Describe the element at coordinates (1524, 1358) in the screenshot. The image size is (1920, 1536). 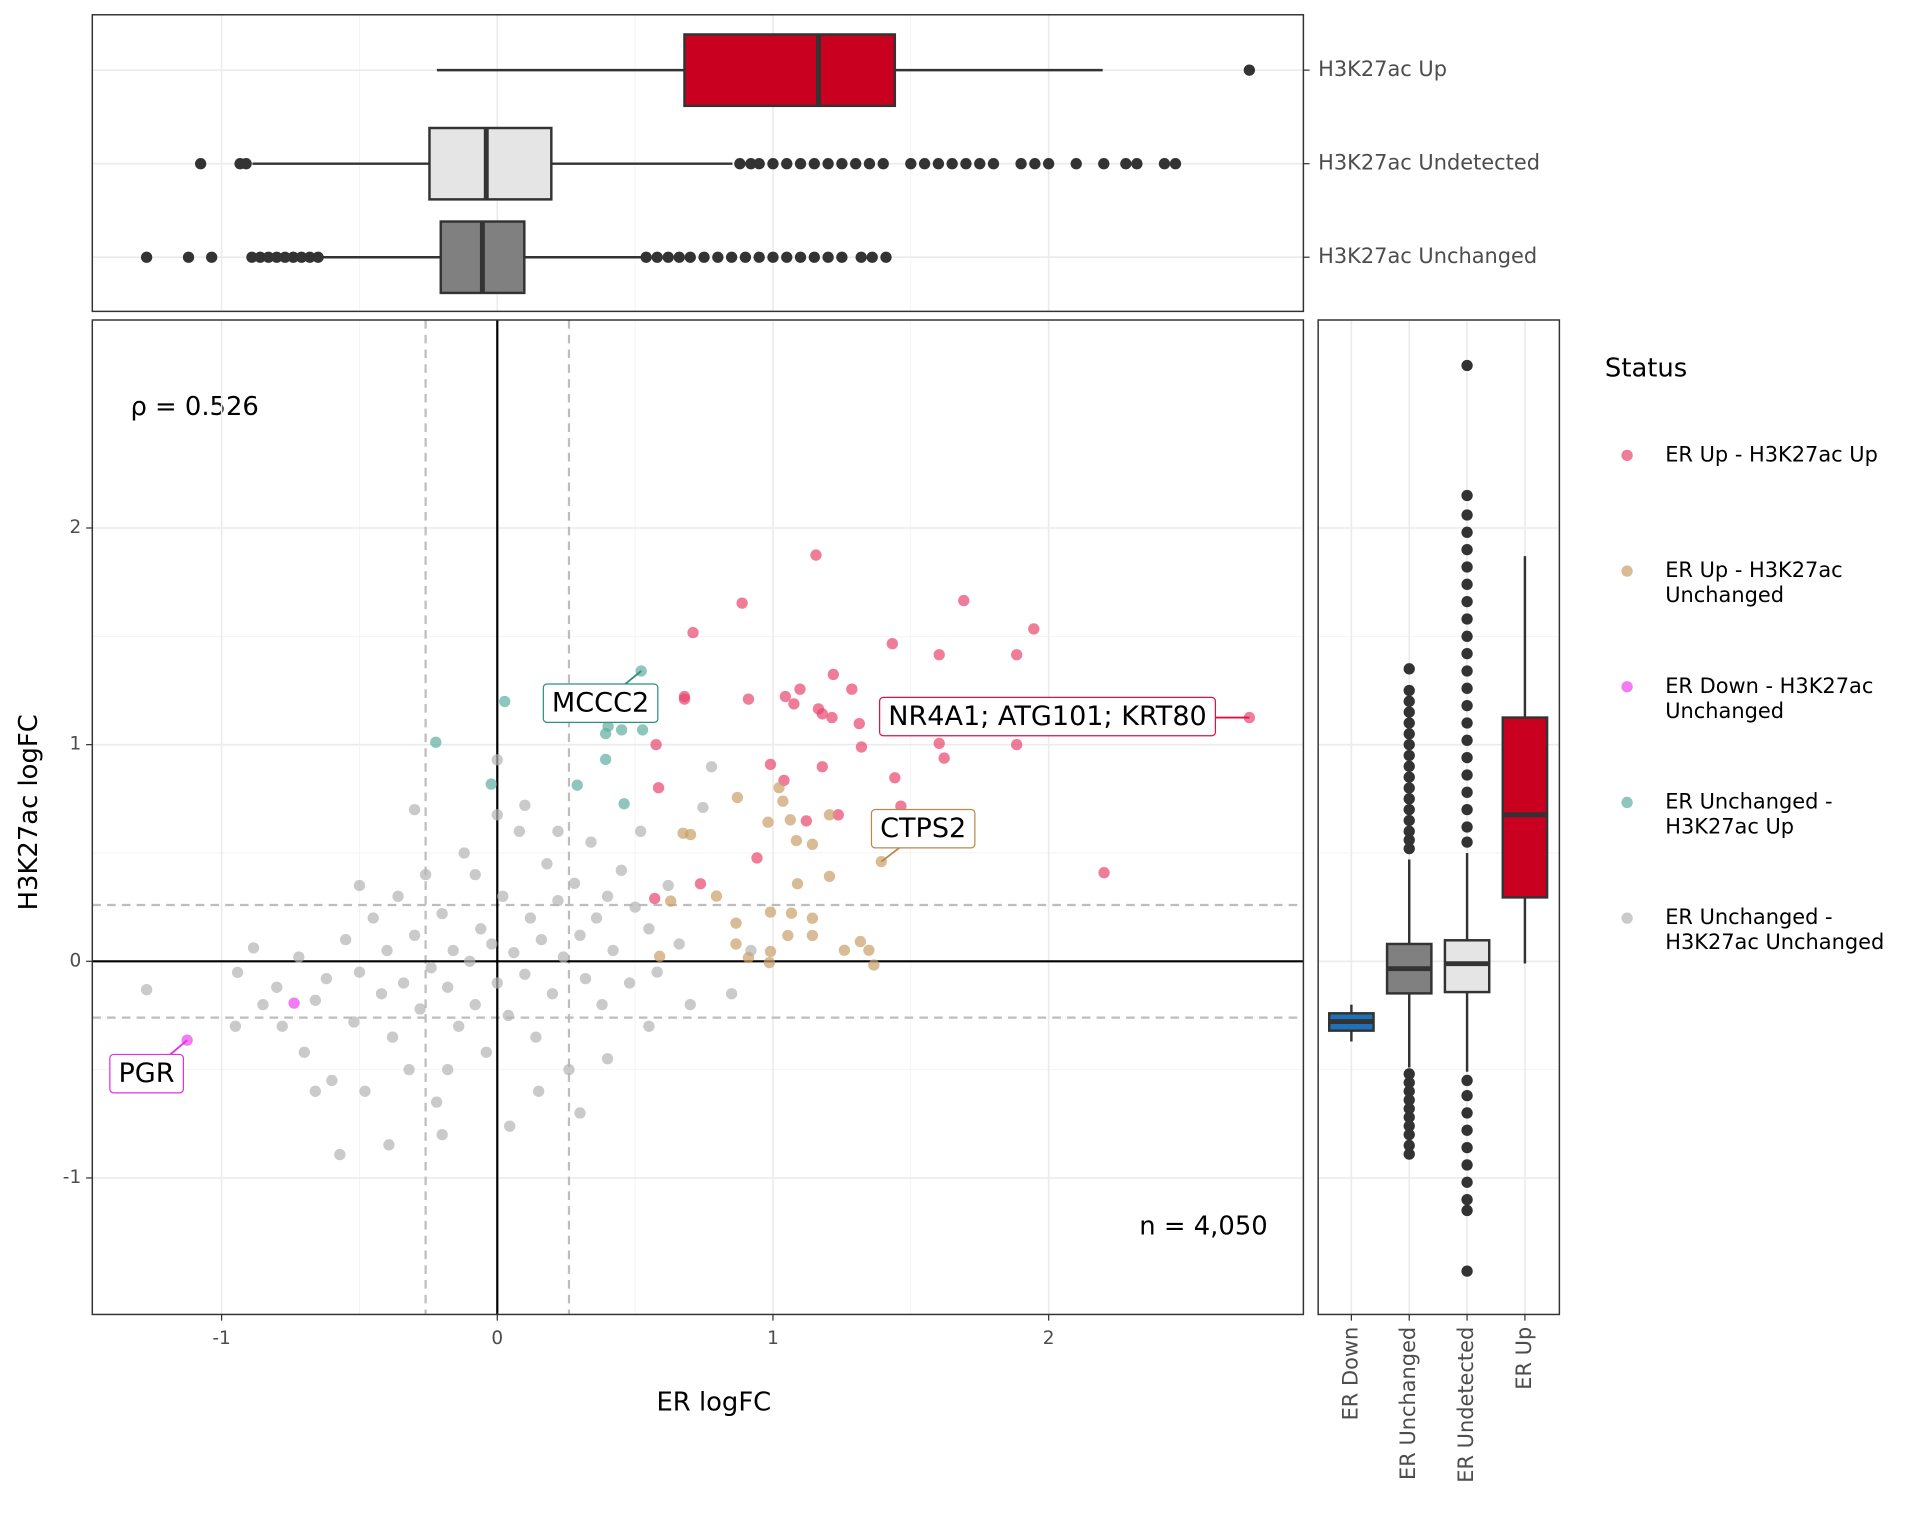
I see `category-label: ER Up` at that location.